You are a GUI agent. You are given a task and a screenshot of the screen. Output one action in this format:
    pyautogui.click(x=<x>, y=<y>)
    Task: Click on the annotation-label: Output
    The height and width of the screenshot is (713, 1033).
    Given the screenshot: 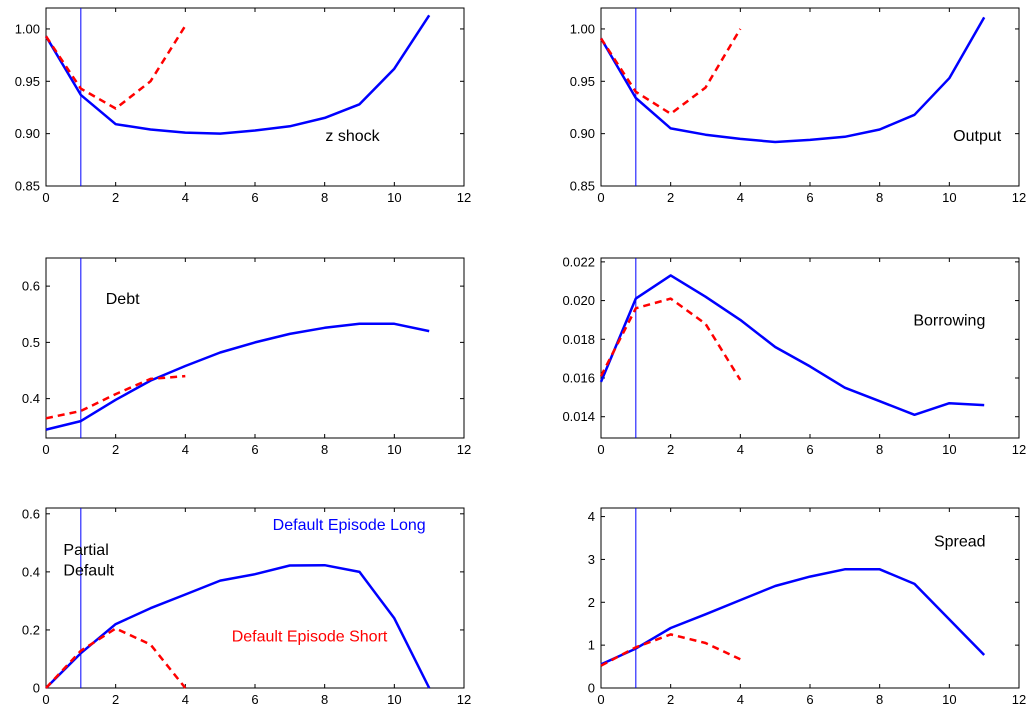 What is the action you would take?
    pyautogui.click(x=977, y=136)
    